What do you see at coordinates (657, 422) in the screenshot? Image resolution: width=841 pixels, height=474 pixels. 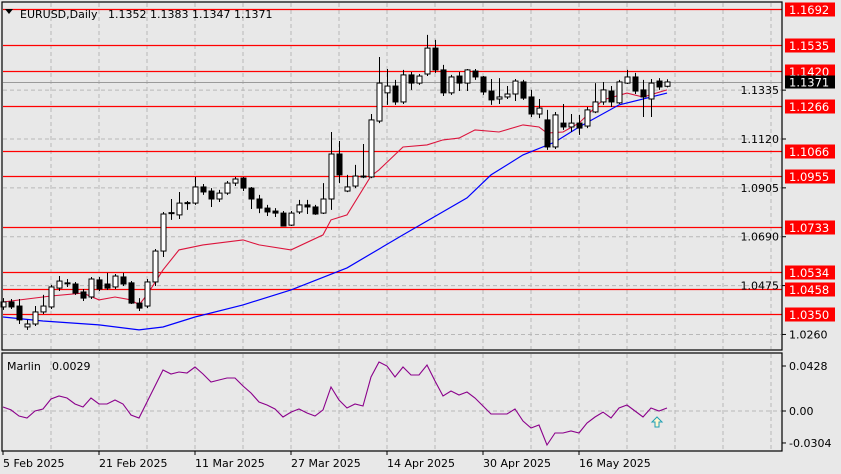 I see `up-arrow-icon` at bounding box center [657, 422].